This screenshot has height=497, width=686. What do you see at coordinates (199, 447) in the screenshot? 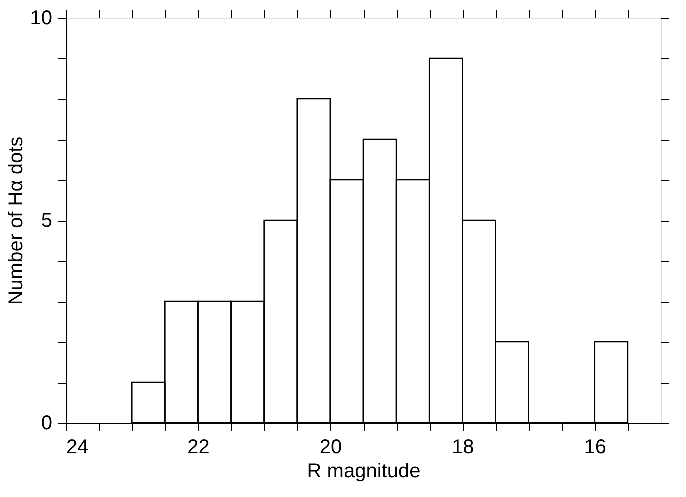
I see `x-tick-label: 22` at bounding box center [199, 447].